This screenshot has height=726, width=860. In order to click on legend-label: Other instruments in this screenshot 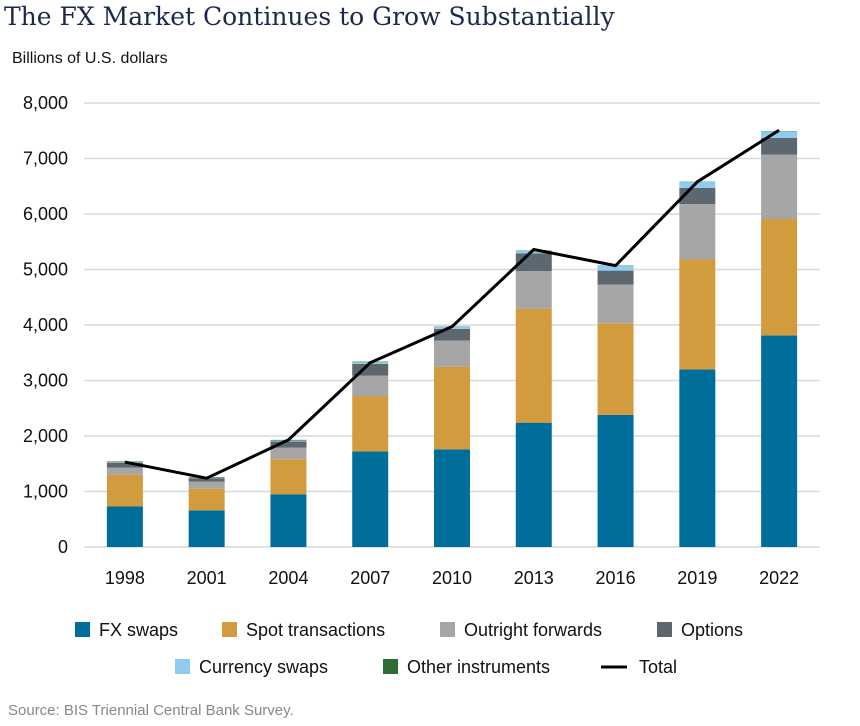, I will do `click(478, 667)`.